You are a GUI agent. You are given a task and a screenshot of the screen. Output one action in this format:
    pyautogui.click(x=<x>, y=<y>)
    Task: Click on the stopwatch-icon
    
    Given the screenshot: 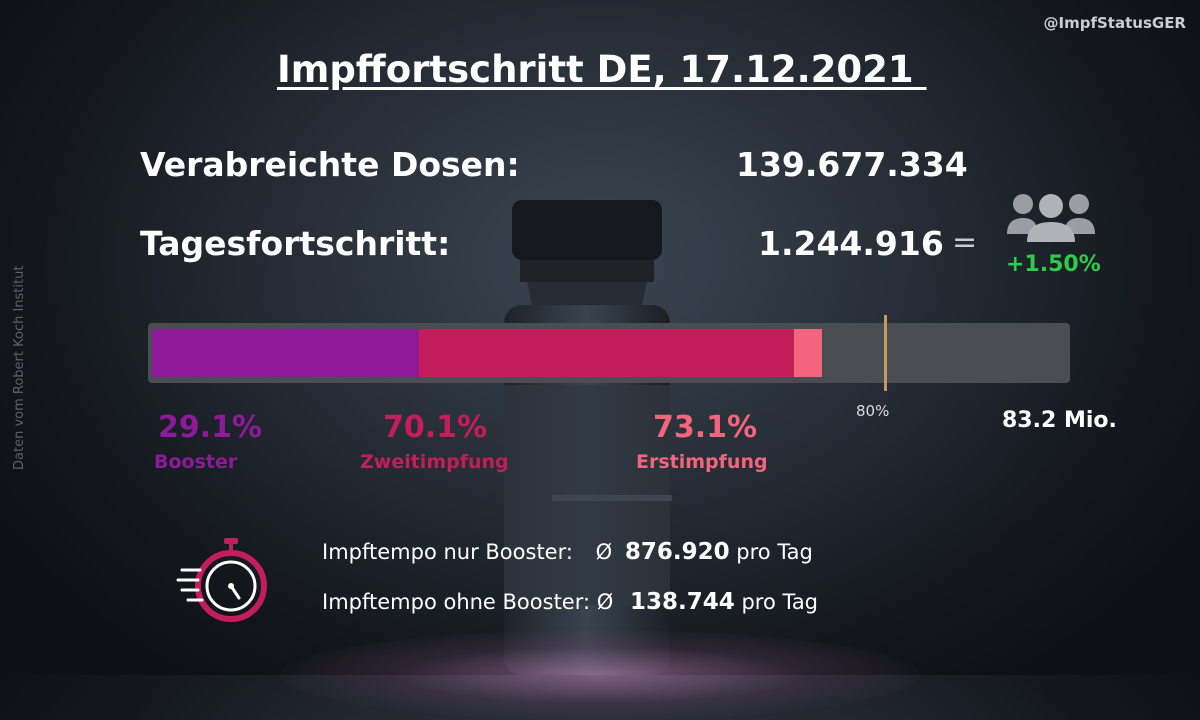 What is the action you would take?
    pyautogui.click(x=221, y=580)
    